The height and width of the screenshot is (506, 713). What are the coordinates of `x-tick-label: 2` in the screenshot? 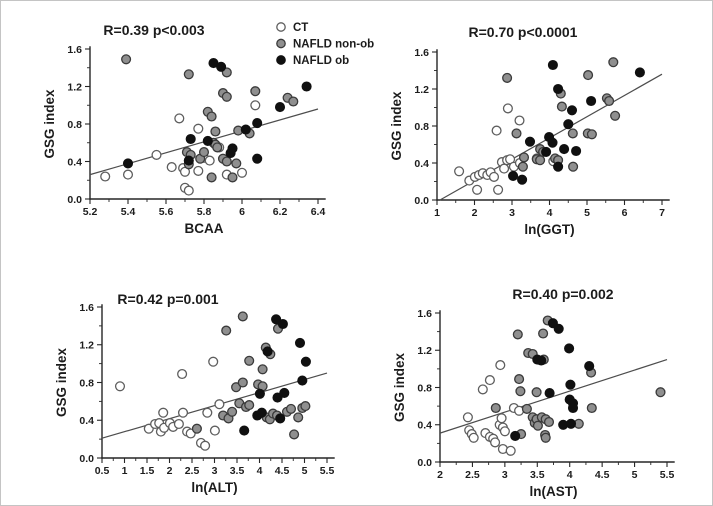 It's located at (440, 475).